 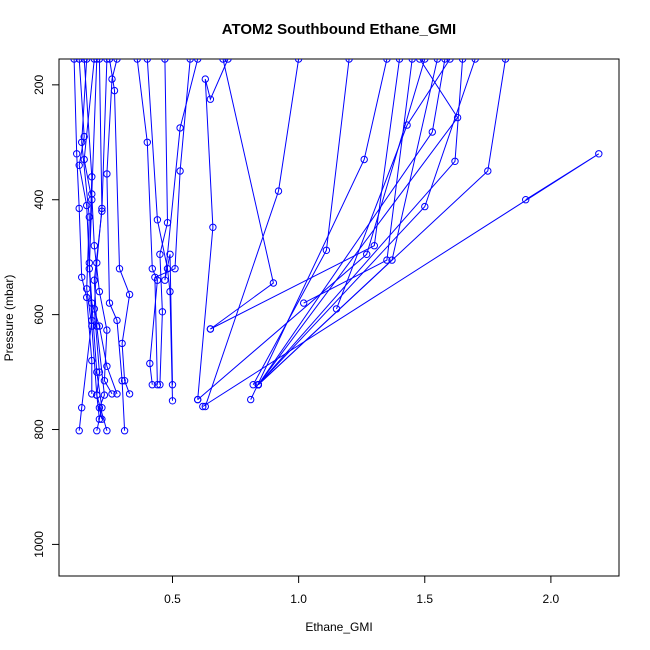 I want to click on y-tick-label: 600, so click(x=39, y=314).